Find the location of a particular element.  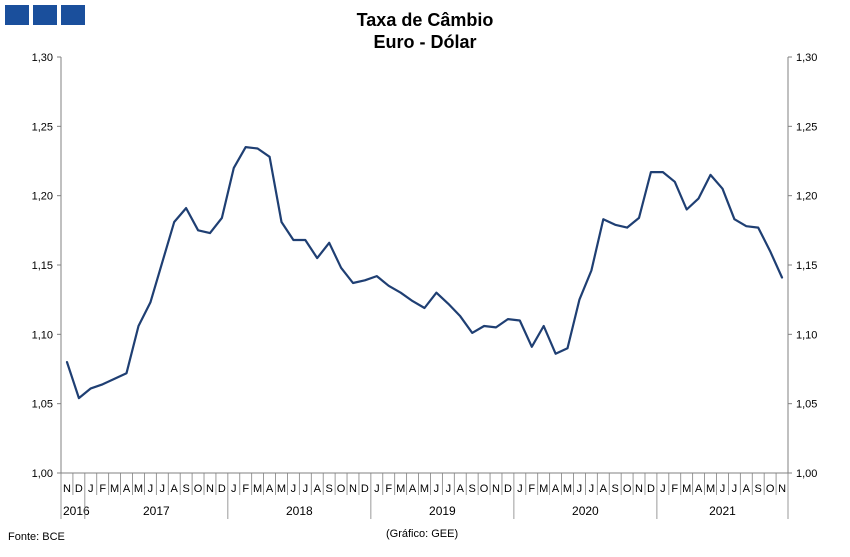

y-tick-label-left: 1,15 is located at coordinates (42, 266).